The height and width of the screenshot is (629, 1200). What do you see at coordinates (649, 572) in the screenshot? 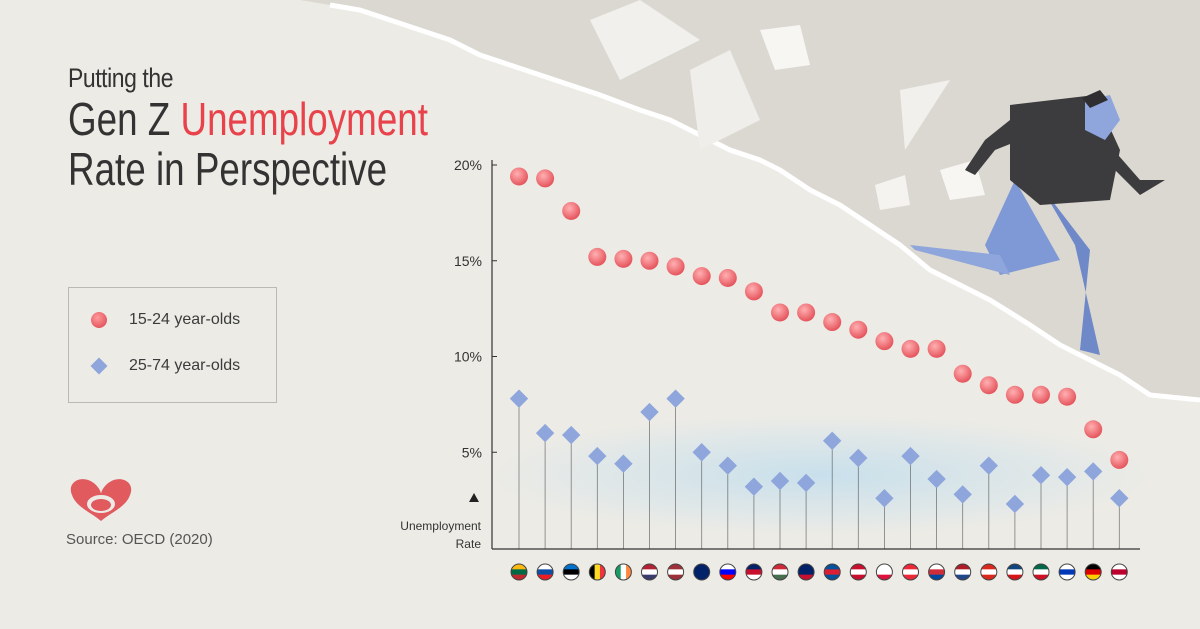
I see `flag-usa-icon` at bounding box center [649, 572].